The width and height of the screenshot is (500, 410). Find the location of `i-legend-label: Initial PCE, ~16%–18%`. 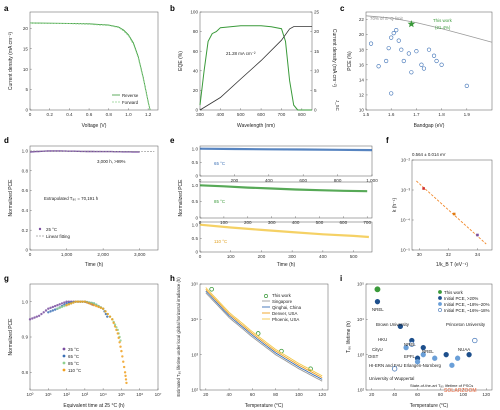

i-legend-label: Initial PCE, ~16%–18% is located at coordinates (467, 310).